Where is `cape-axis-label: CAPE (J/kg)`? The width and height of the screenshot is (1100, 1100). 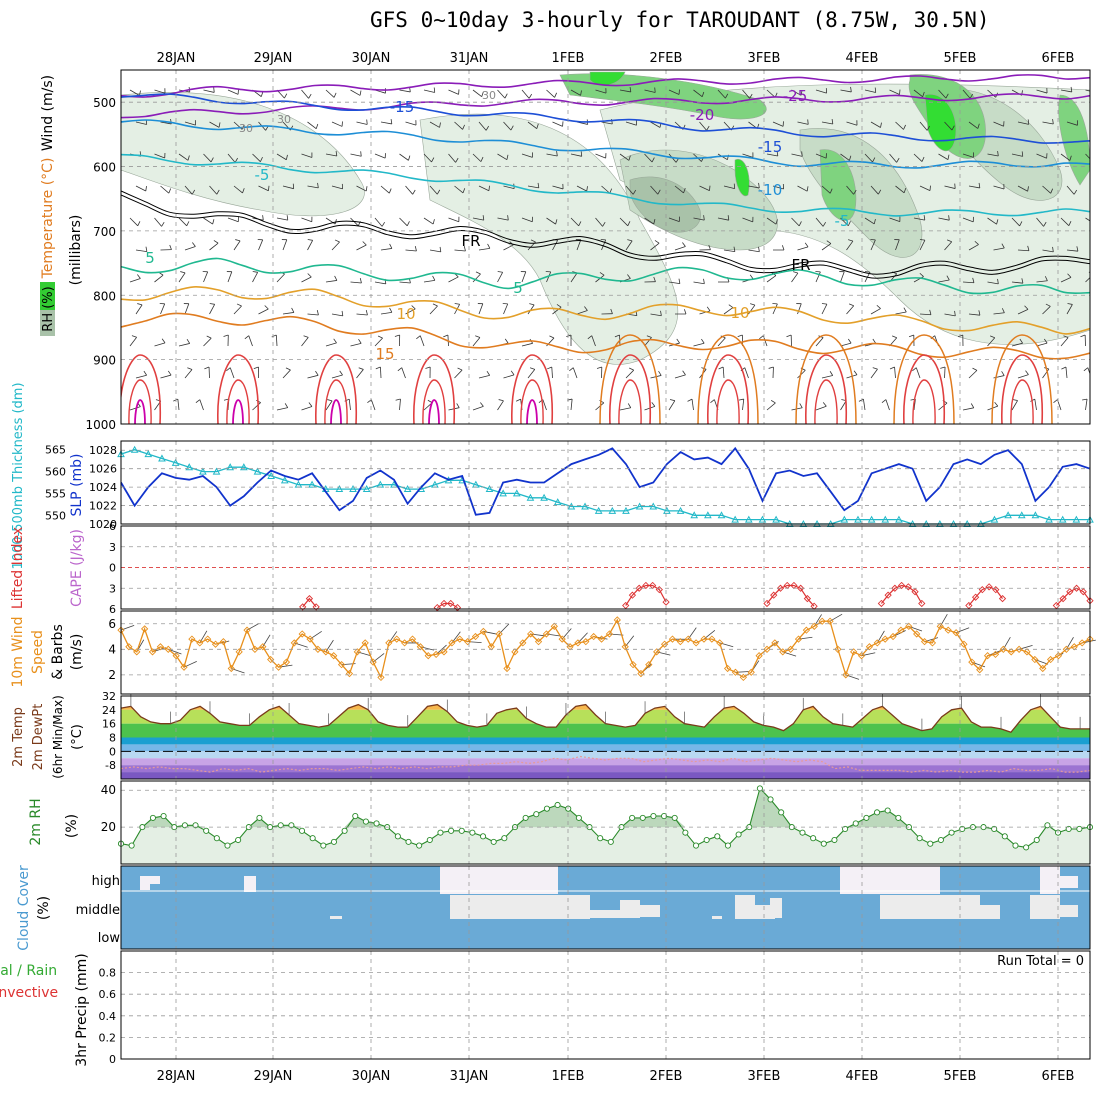 cape-axis-label: CAPE (J/kg) is located at coordinates (77, 568).